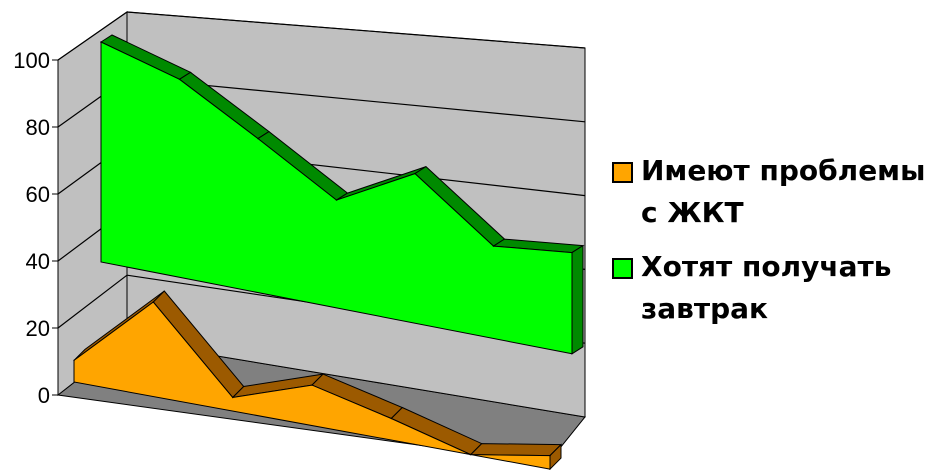 Image resolution: width=936 pixels, height=470 pixels. What do you see at coordinates (38, 328) in the screenshot?
I see `y-tick-label: 20` at bounding box center [38, 328].